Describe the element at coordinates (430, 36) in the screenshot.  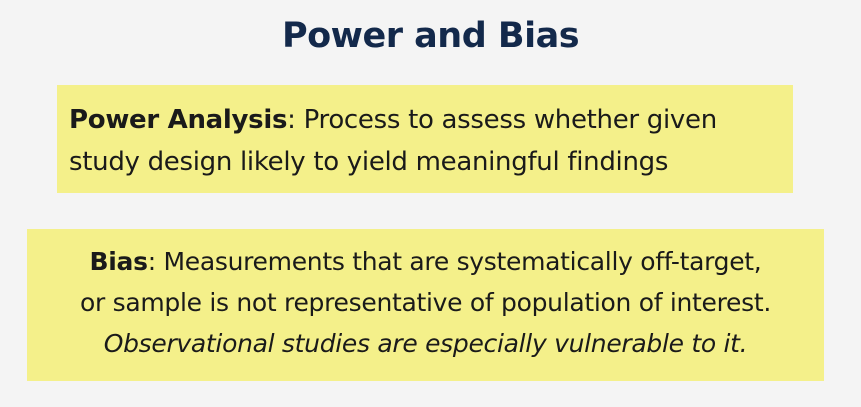
I see `slide-title: Power and Bias` at that location.